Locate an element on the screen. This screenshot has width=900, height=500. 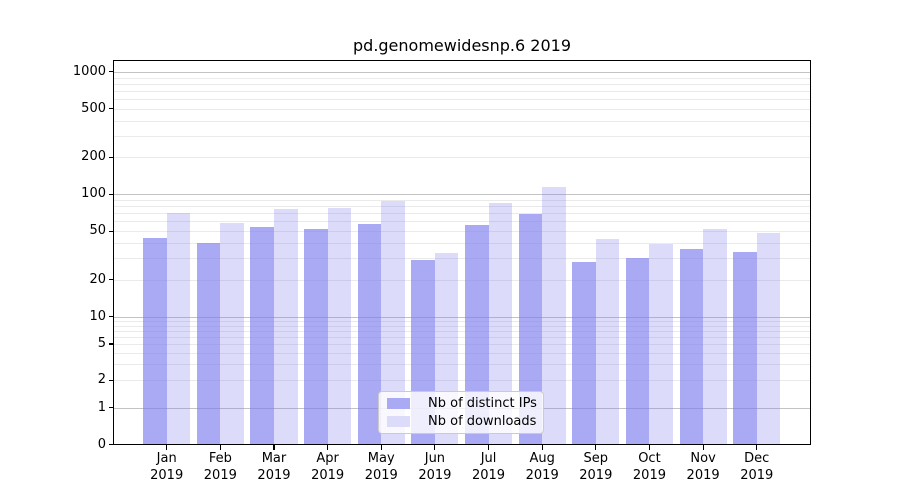
bar-downloads-oct is located at coordinates (661, 344).